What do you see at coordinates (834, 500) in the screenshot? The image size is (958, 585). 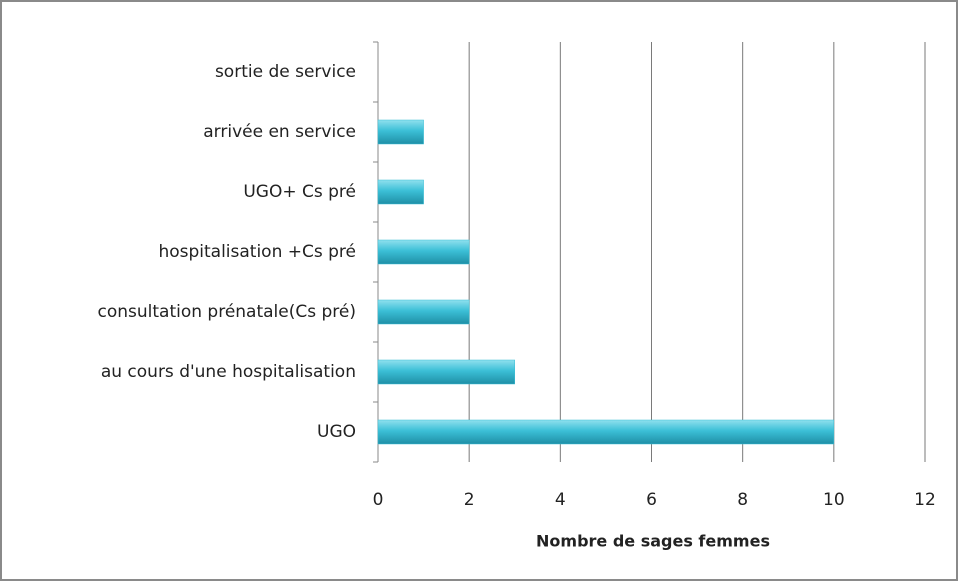 I see `x-tick-label: 10` at bounding box center [834, 500].